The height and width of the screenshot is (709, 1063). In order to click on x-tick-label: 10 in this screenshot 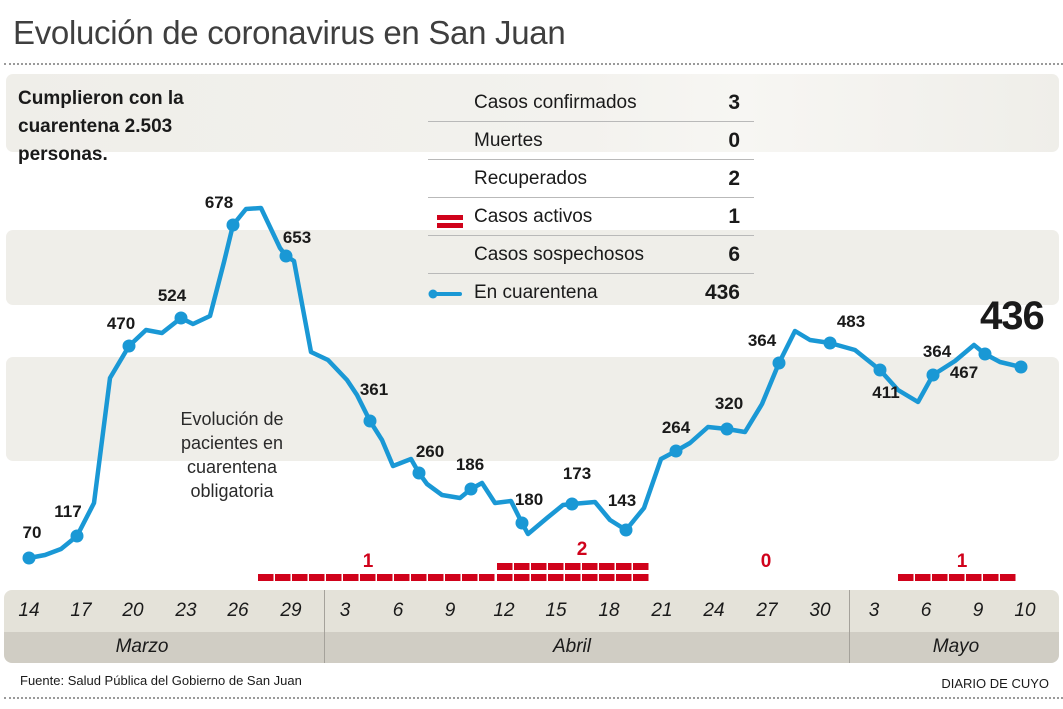, I will do `click(1025, 610)`.